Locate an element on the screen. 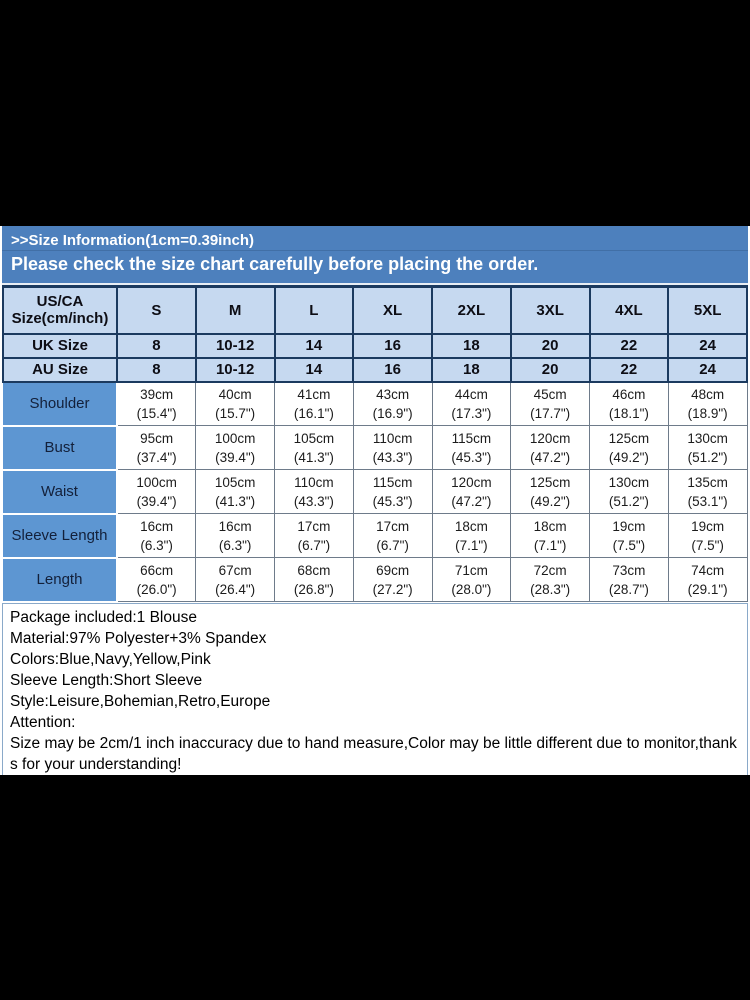  size-col-header: S is located at coordinates (156, 310).